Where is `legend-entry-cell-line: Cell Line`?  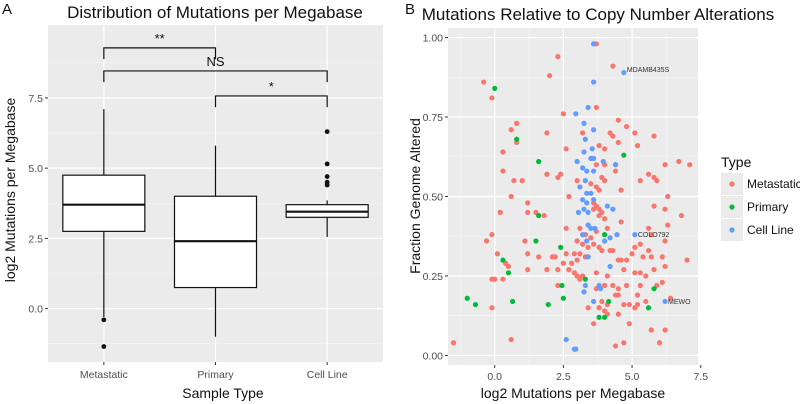
legend-entry-cell-line: Cell Line is located at coordinates (757, 230).